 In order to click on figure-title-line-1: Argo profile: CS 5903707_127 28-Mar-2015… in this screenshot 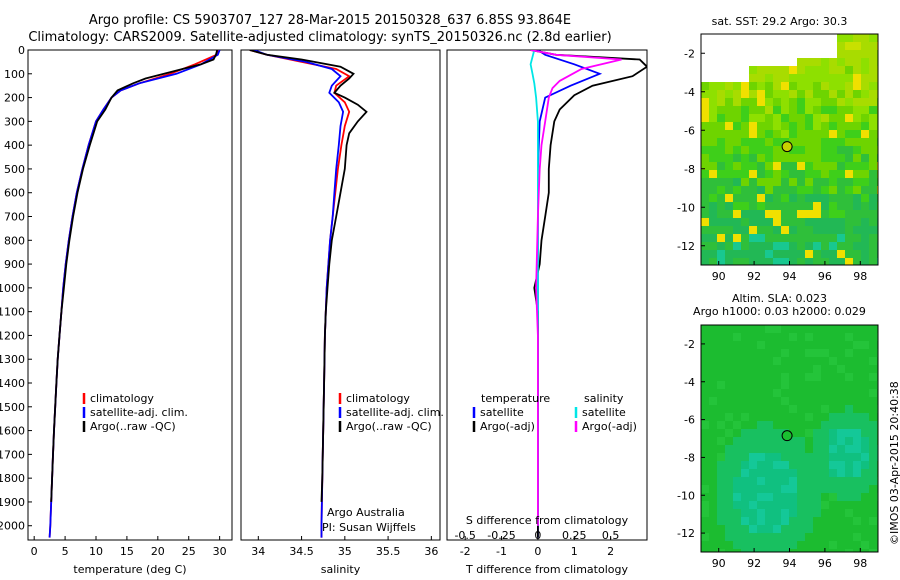, I will do `click(330, 20)`.